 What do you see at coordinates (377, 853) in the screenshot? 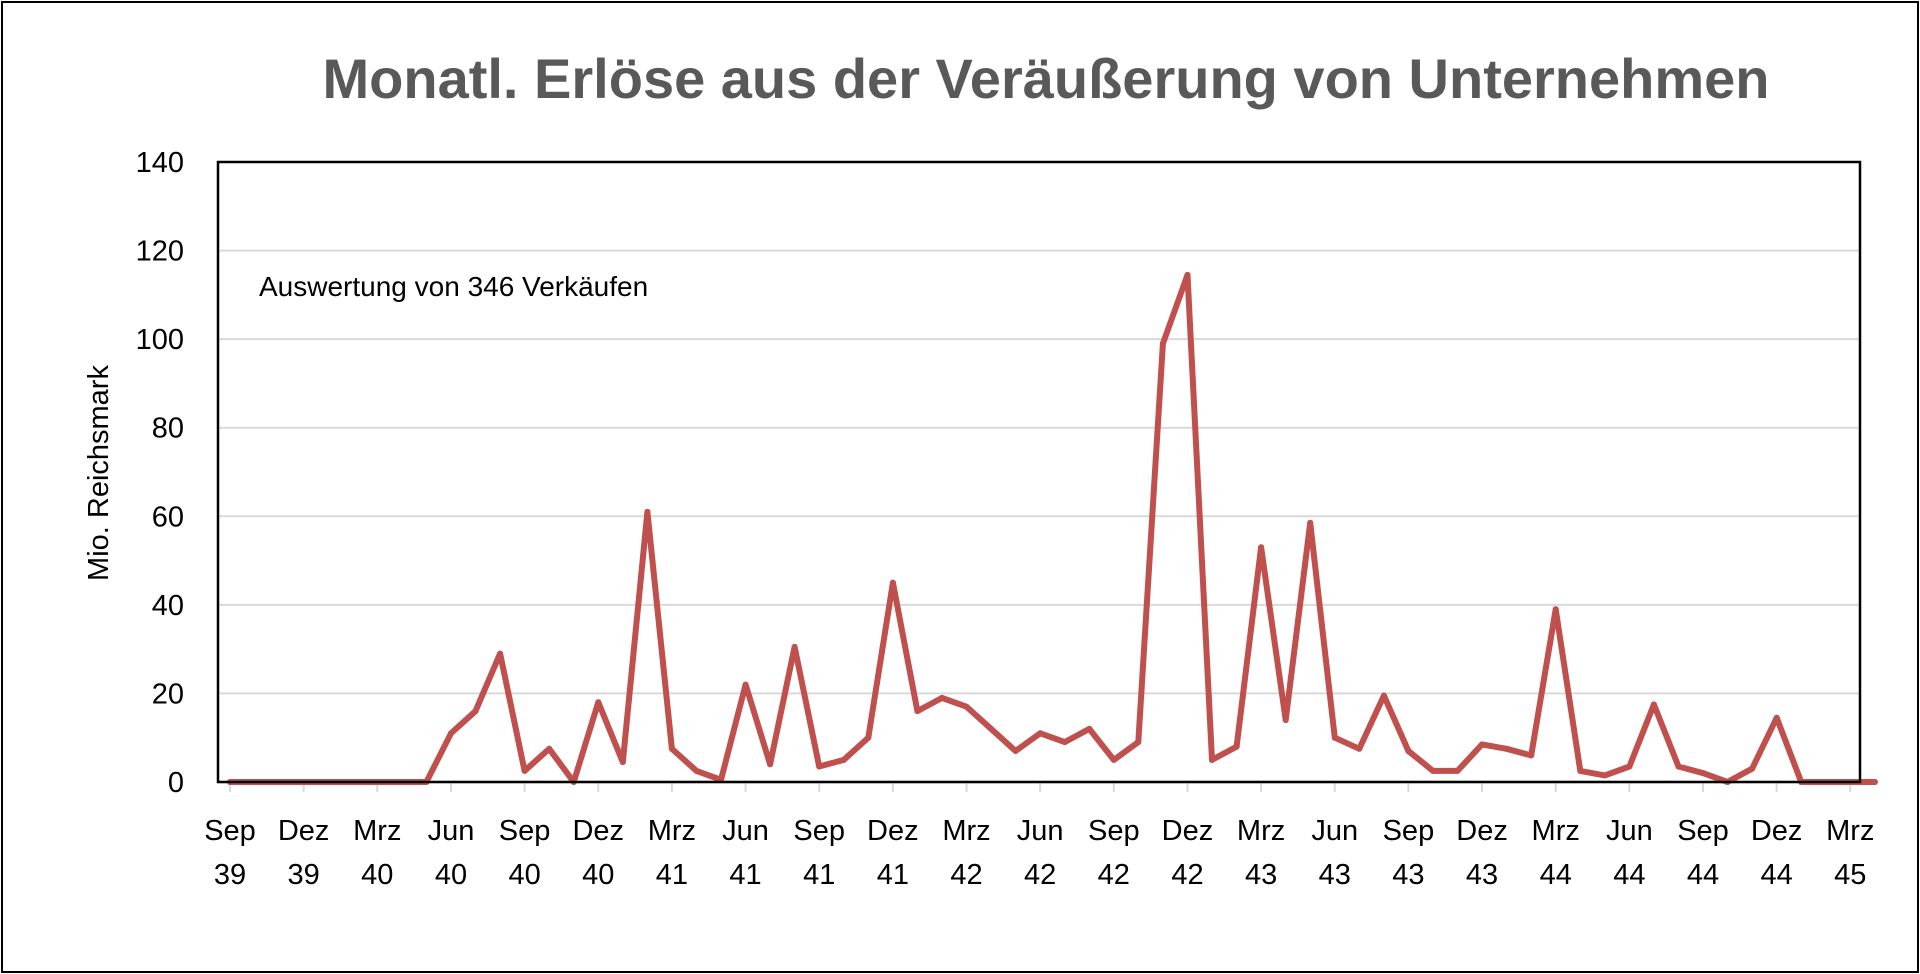
I see `x-tick-label: Mrz 40` at bounding box center [377, 853].